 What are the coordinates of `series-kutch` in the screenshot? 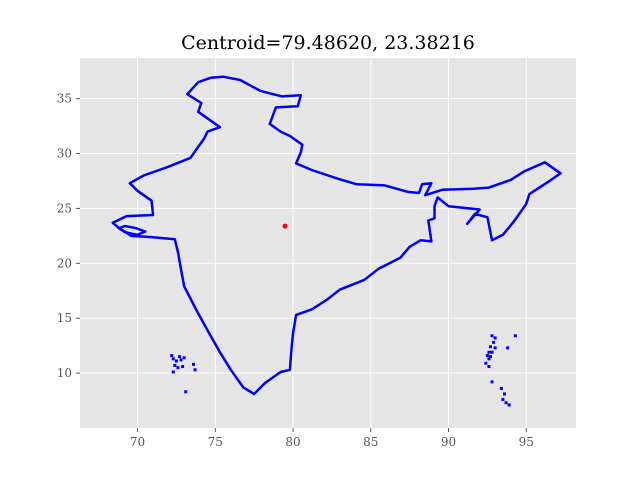 It's located at (132, 230).